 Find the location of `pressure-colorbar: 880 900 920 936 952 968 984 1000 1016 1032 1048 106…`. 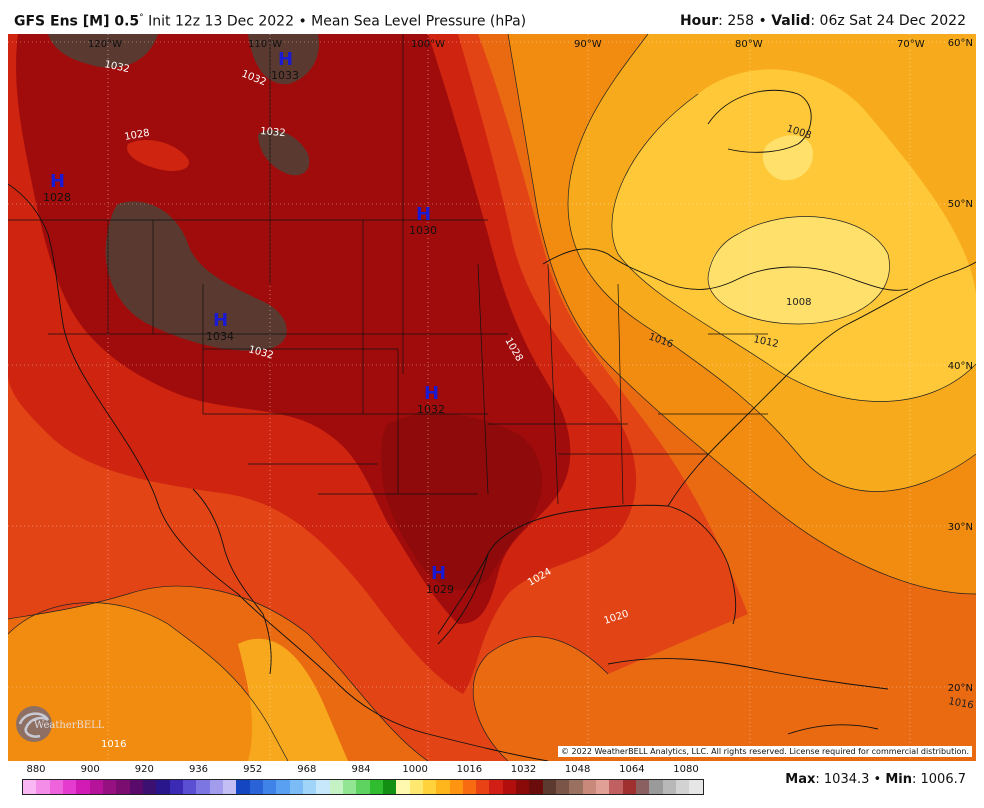

pressure-colorbar: 880 900 920 936 952 968 984 1000 1016 1032 1048 106… is located at coordinates (361, 783).